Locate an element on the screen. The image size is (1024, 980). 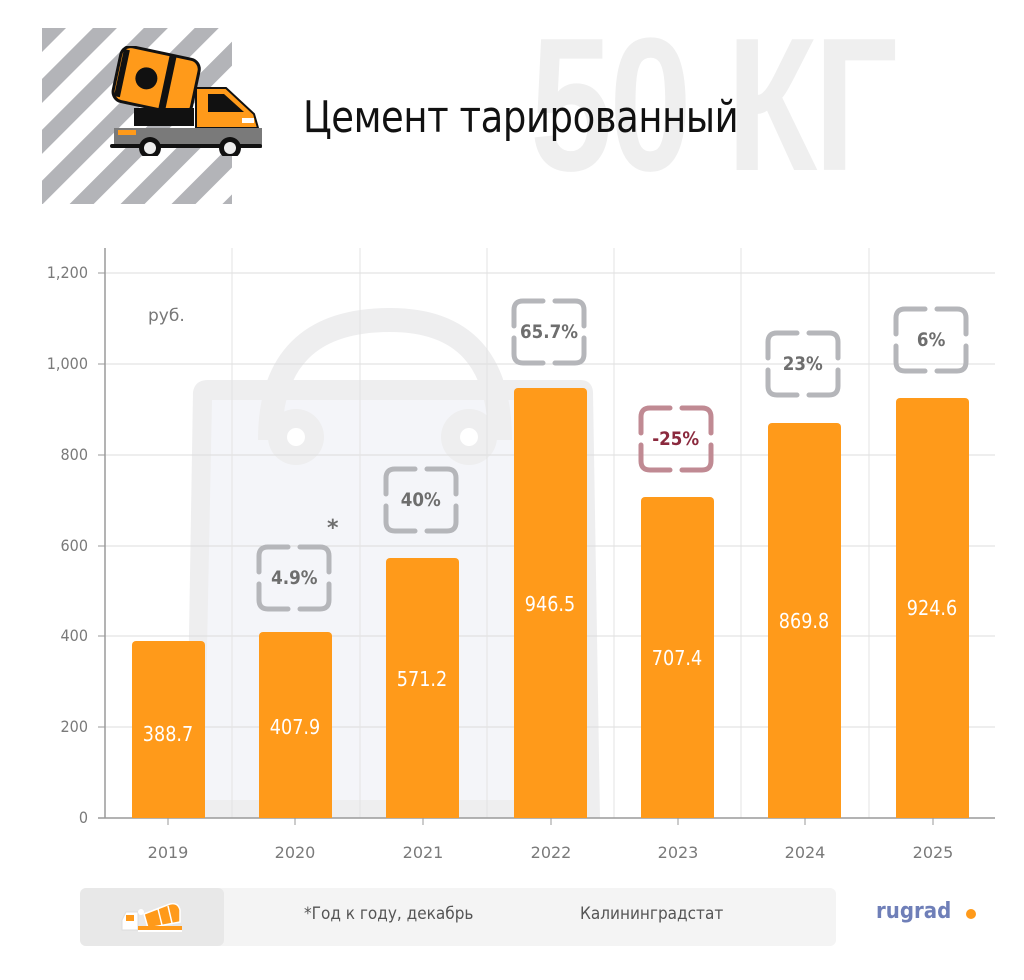
bar-2021 is located at coordinates (422, 688).